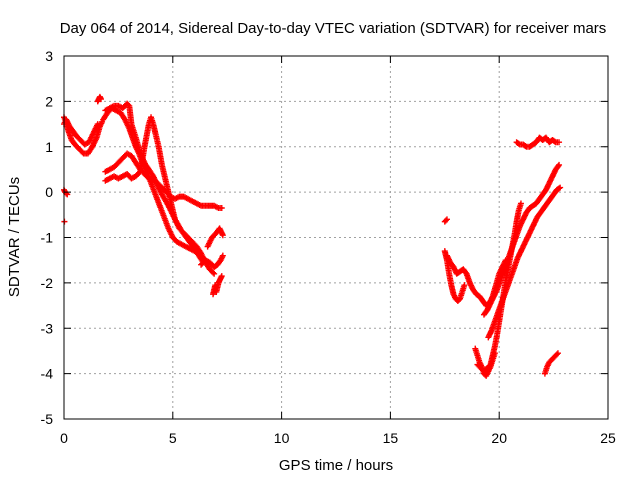 The image size is (640, 480). Describe the element at coordinates (47, 328) in the screenshot. I see `y-tick-label: -3` at that location.